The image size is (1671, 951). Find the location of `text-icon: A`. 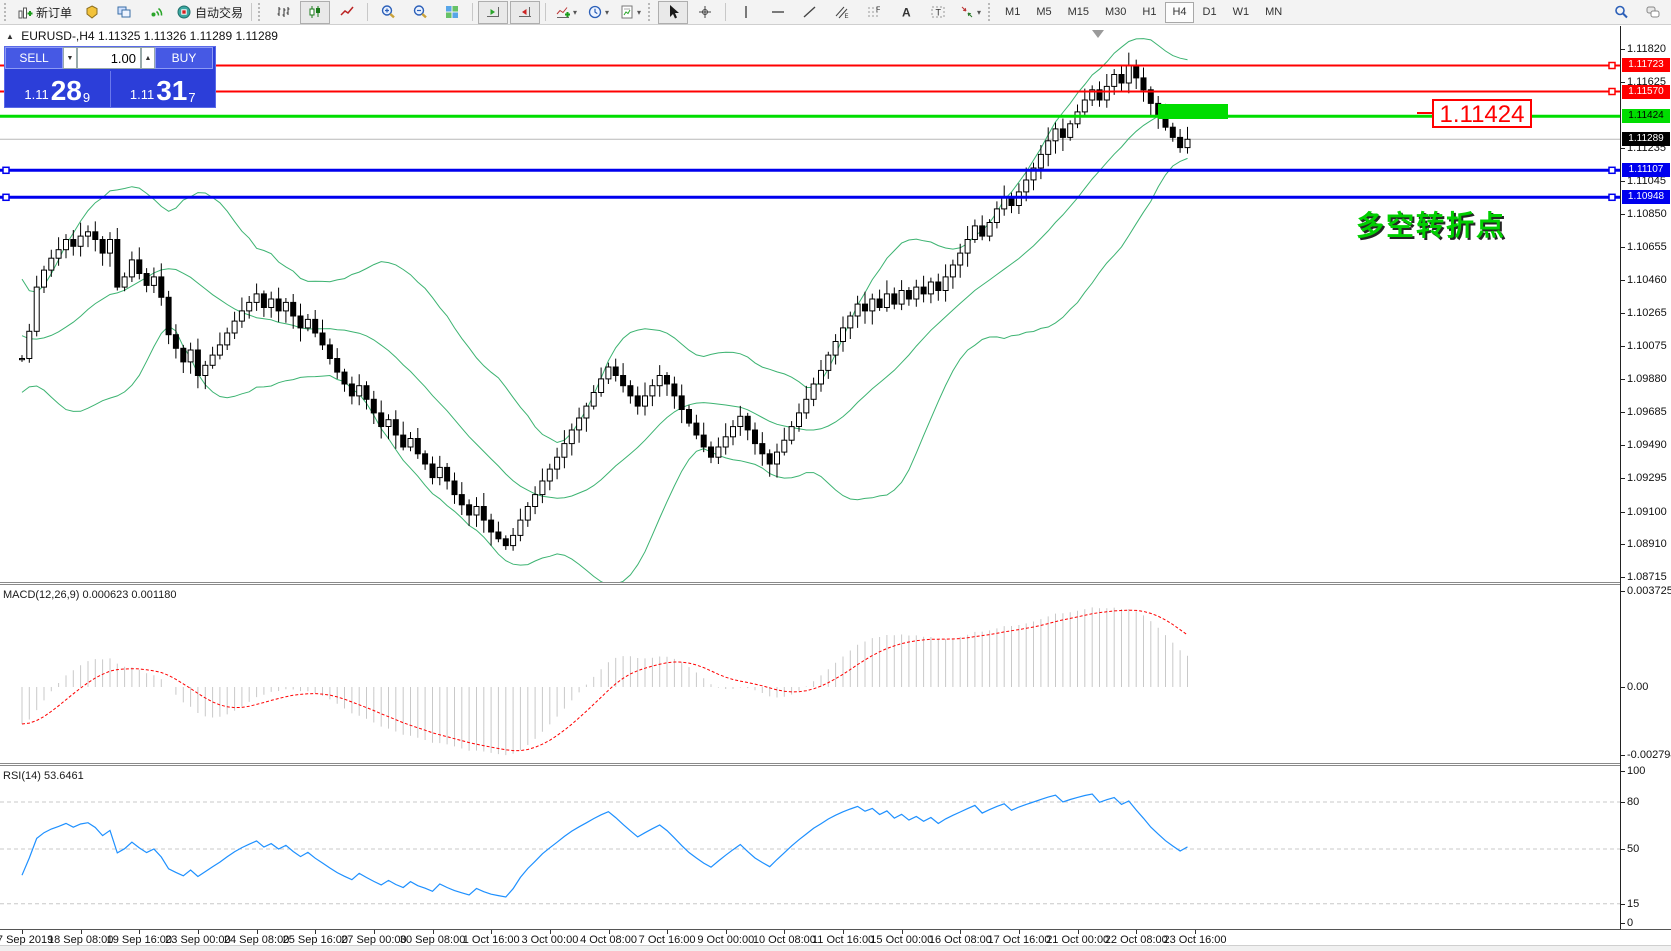

text-icon: A is located at coordinates (906, 13).